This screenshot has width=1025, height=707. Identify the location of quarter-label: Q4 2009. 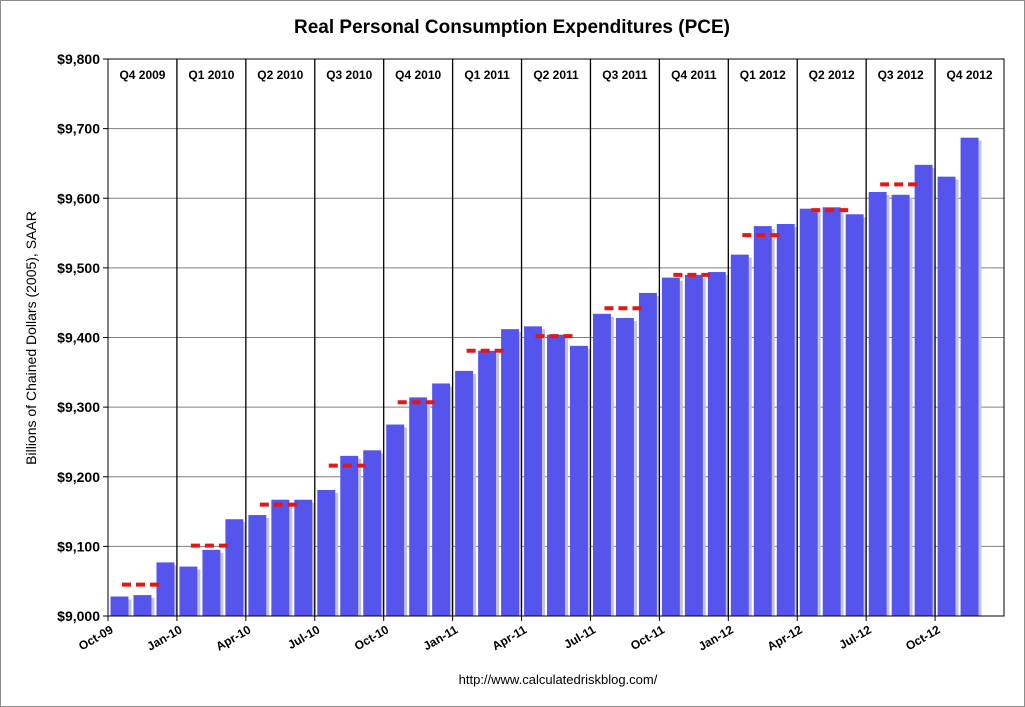
(142, 75).